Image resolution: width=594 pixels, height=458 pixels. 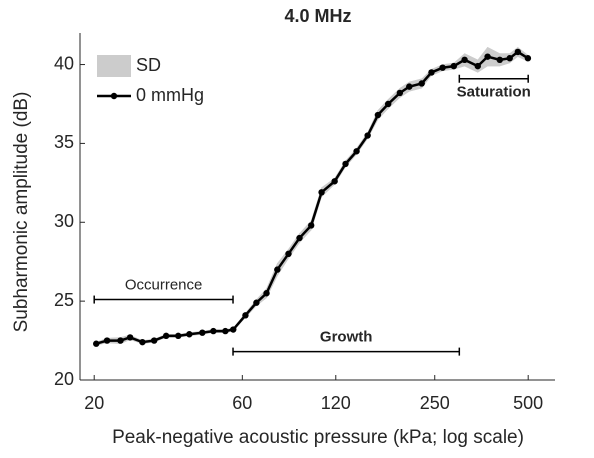 What do you see at coordinates (64, 142) in the screenshot?
I see `y-tick-label: 35` at bounding box center [64, 142].